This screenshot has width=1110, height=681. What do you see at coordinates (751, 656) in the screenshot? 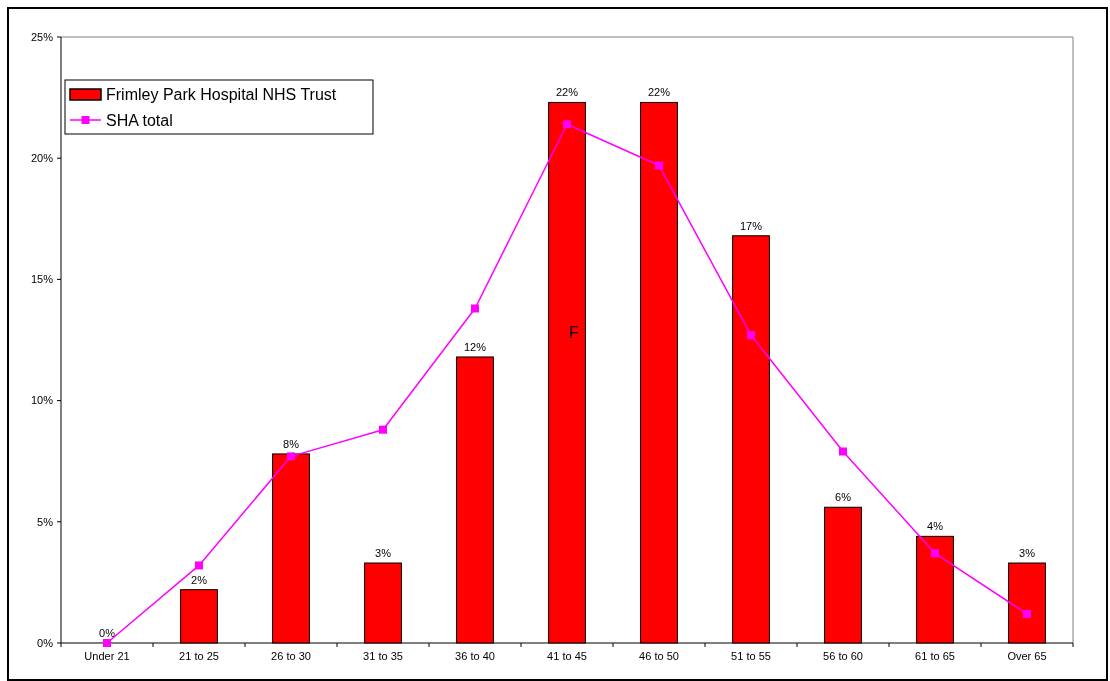
I see `x-tick-label: 51 to 55` at bounding box center [751, 656].